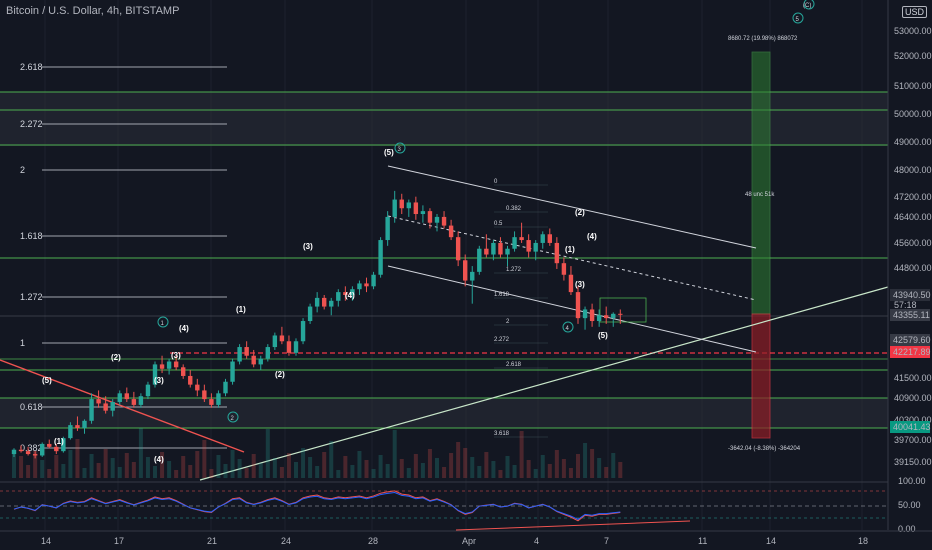 The height and width of the screenshot is (550, 932). I want to click on wave-label: (3), so click(159, 380).